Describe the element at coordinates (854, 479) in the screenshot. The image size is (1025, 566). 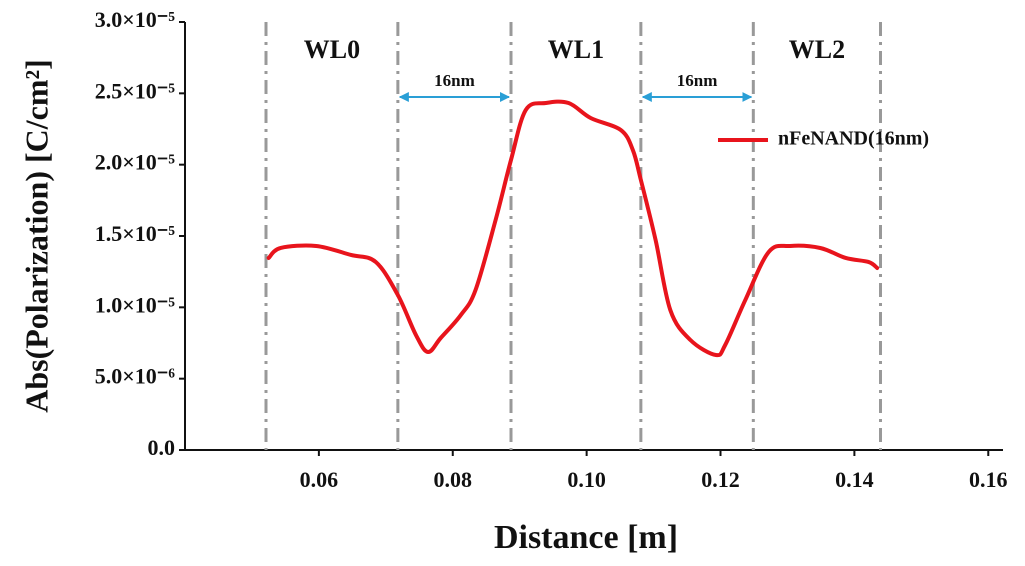
I see `x-tick-label: 0.14` at that location.